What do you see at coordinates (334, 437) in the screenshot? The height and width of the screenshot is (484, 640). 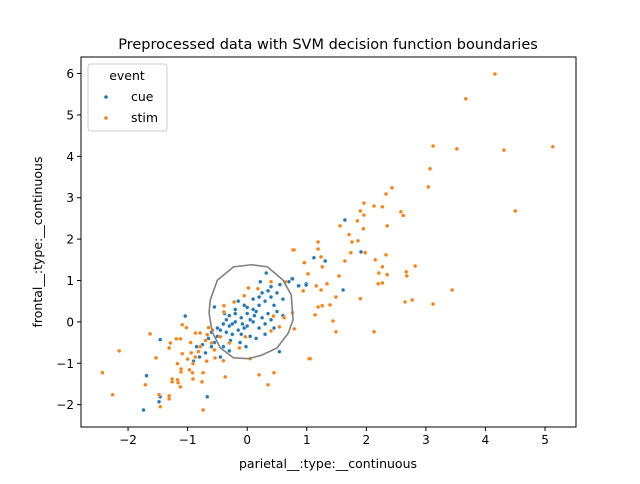 I see `x-axis: −2 −1 0 1 2 3 4 5` at bounding box center [334, 437].